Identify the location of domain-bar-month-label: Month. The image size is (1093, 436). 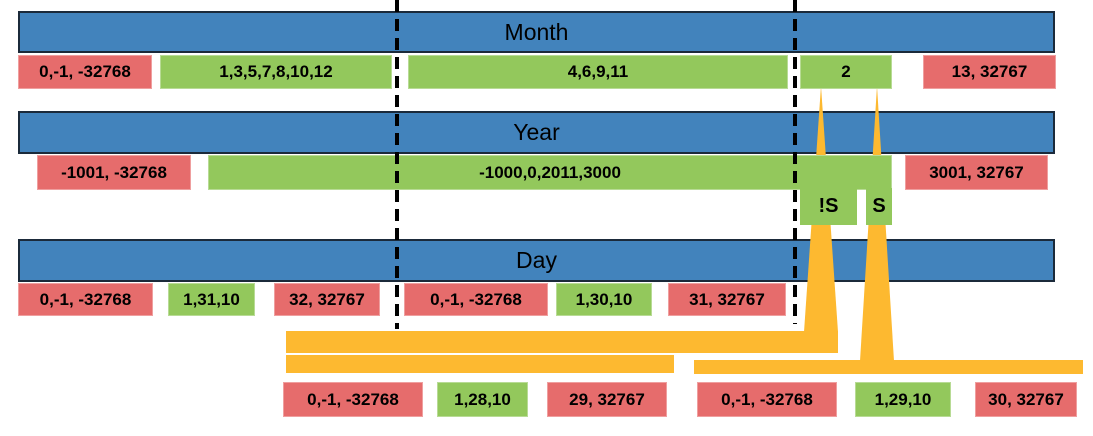
(536, 31).